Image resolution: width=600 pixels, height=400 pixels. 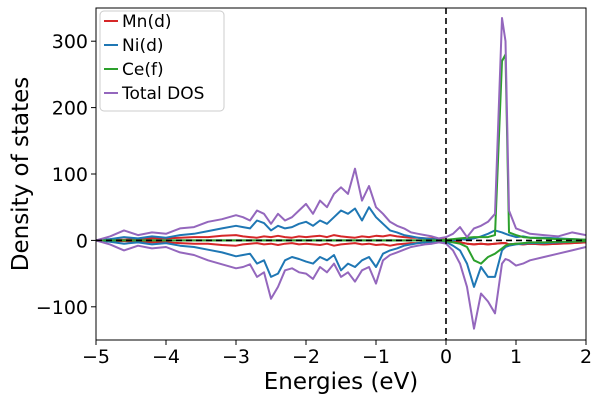 What do you see at coordinates (143, 70) in the screenshot?
I see `legend-label-ce-f-: Ce(f)` at bounding box center [143, 70].